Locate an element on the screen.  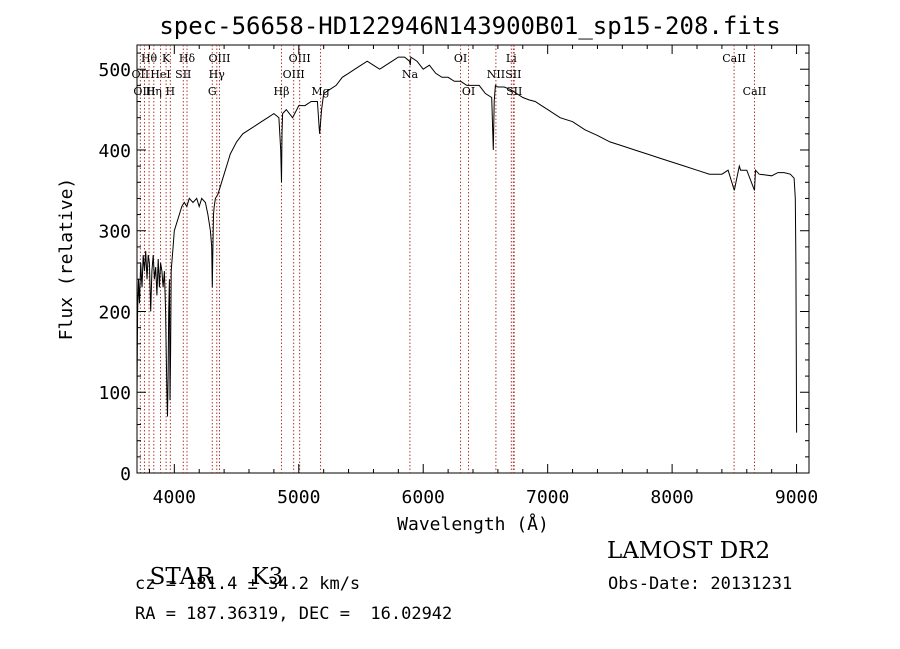
y-tick-label-3: 300 is located at coordinates (114, 232).